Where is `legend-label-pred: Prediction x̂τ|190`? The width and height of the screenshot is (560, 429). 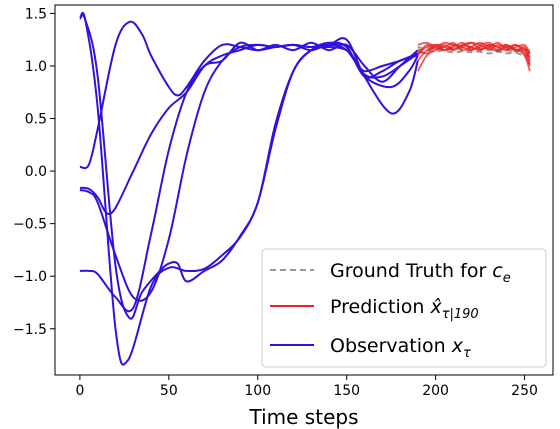
legend-label-pred: Prediction x̂τ|190 is located at coordinates (404, 309).